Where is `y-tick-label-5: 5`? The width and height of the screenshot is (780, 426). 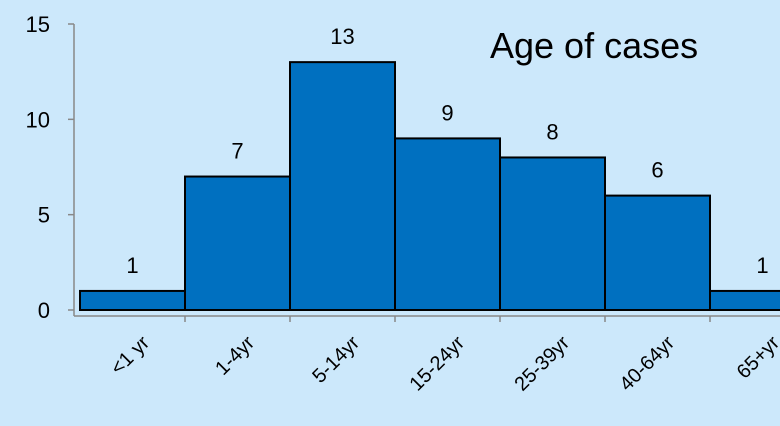 y-tick-label-5: 5 is located at coordinates (44, 215).